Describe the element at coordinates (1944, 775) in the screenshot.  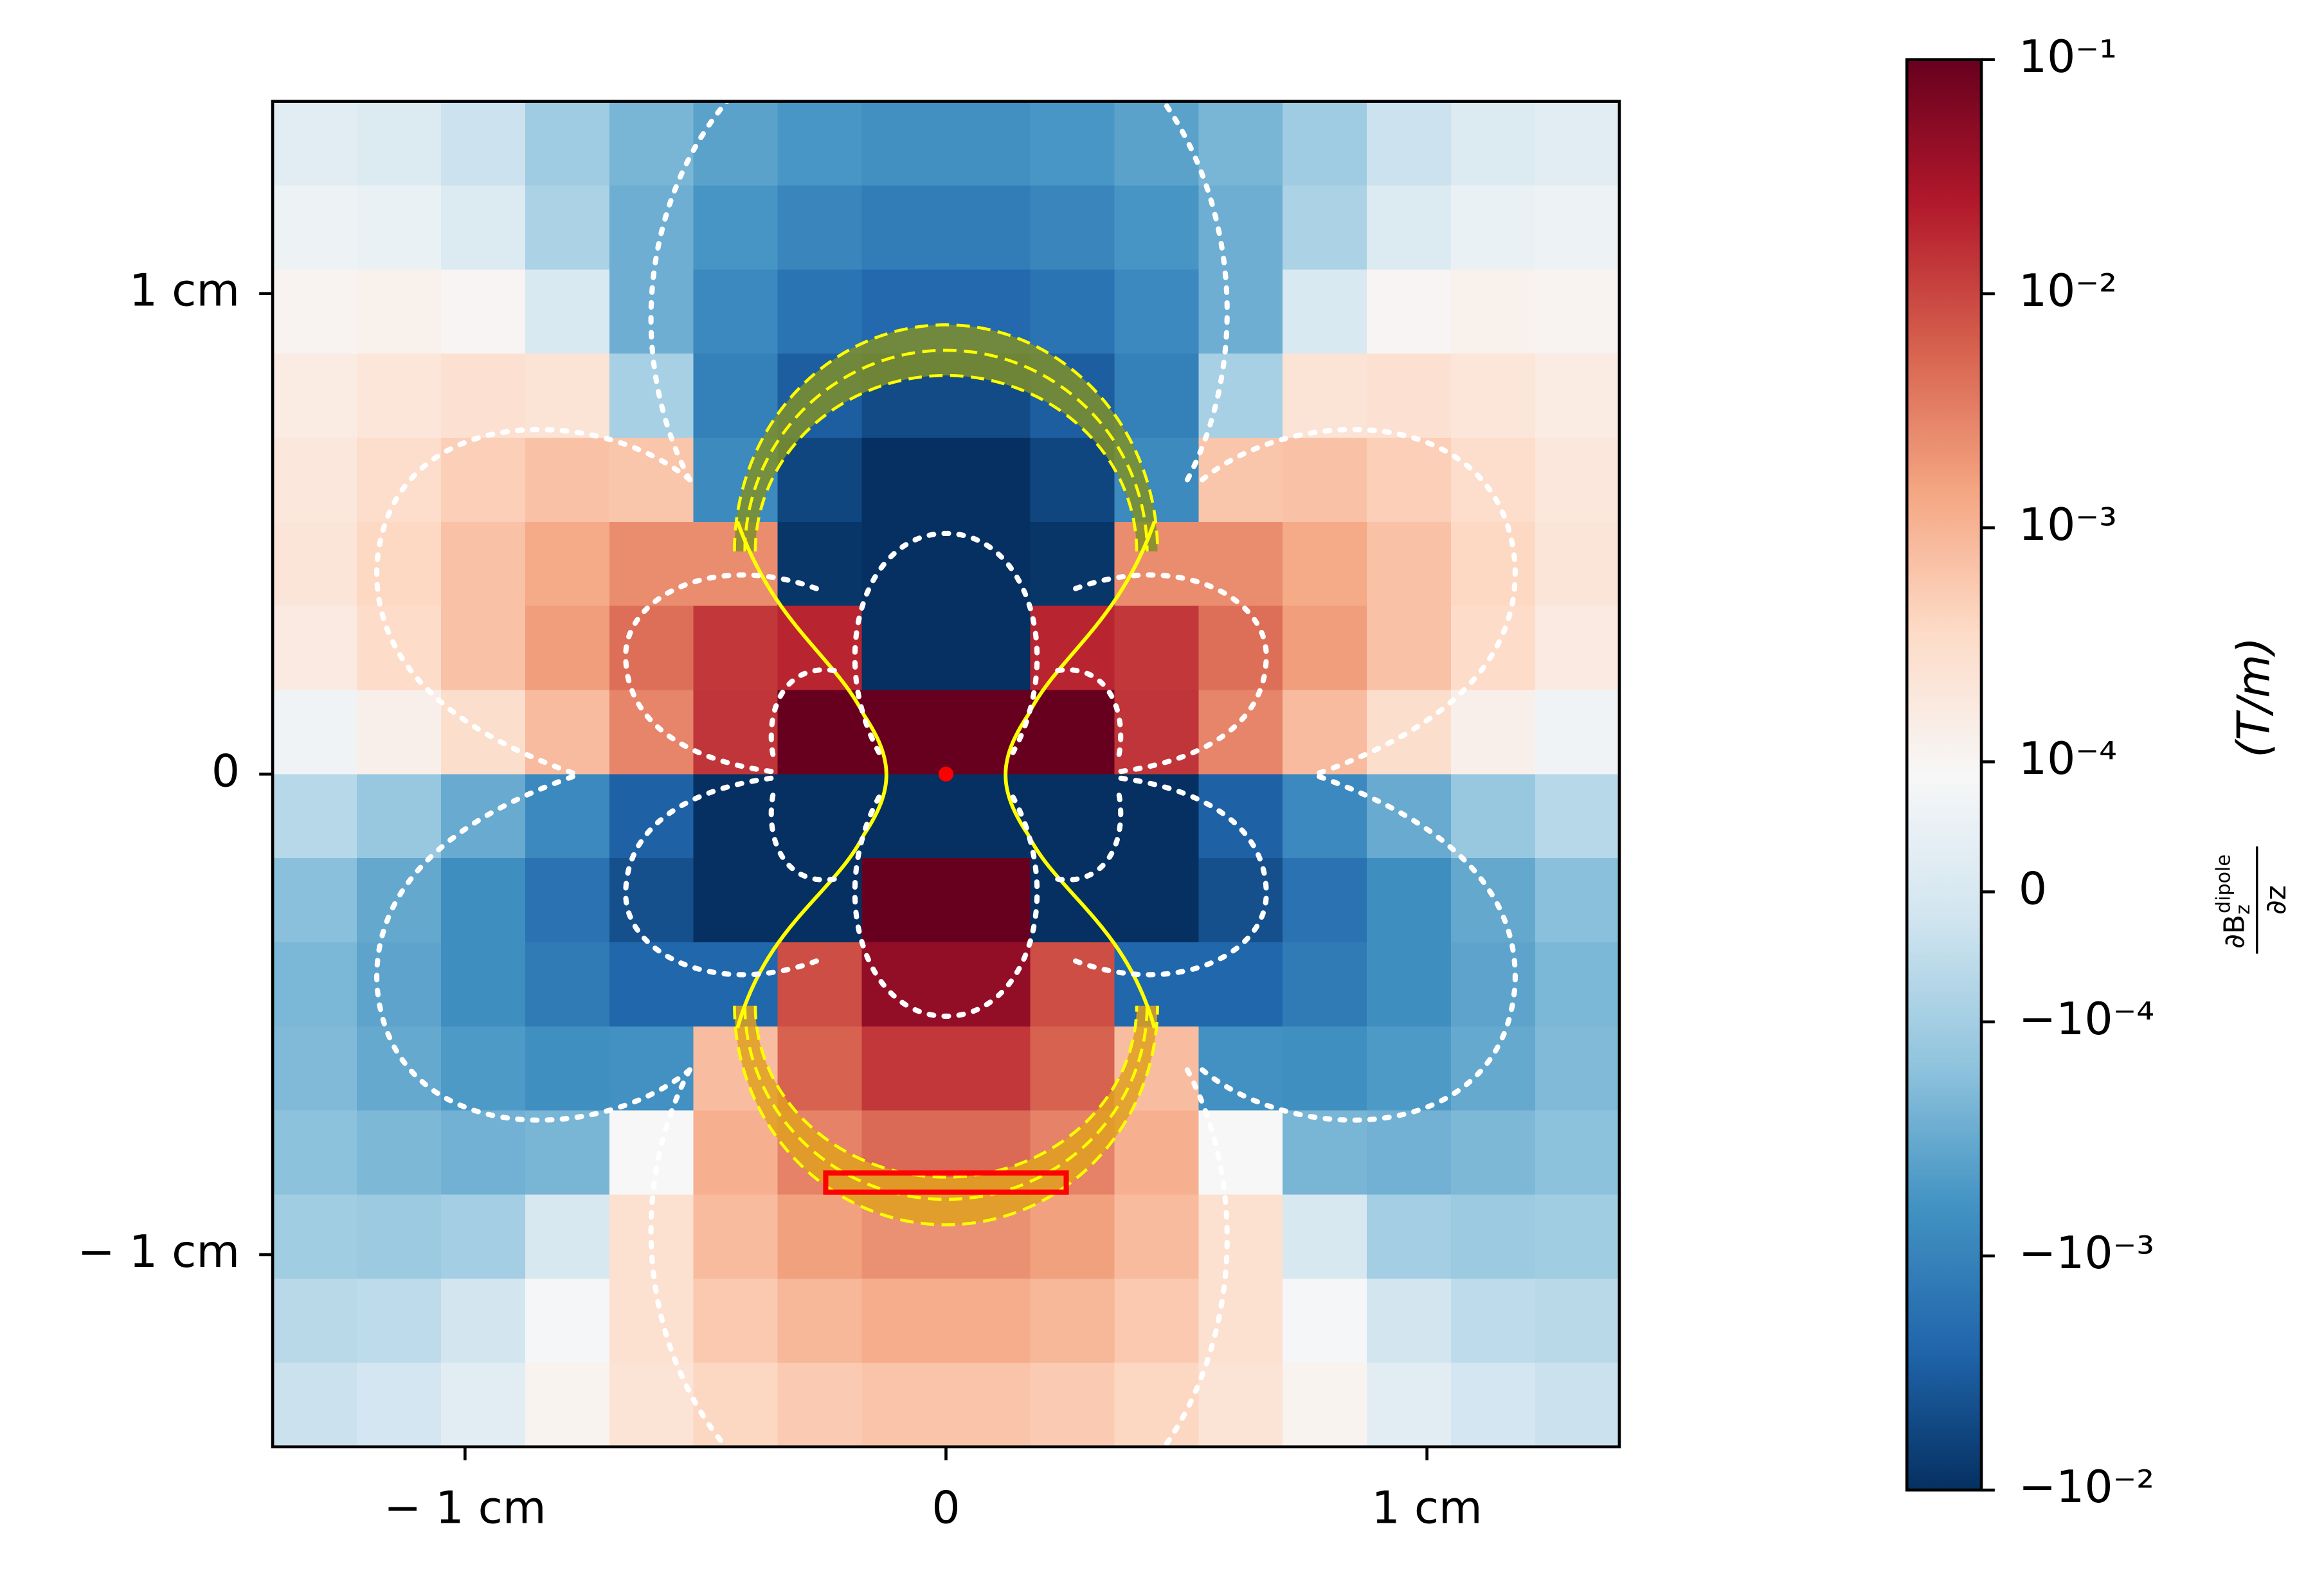
I see `colorbar` at that location.